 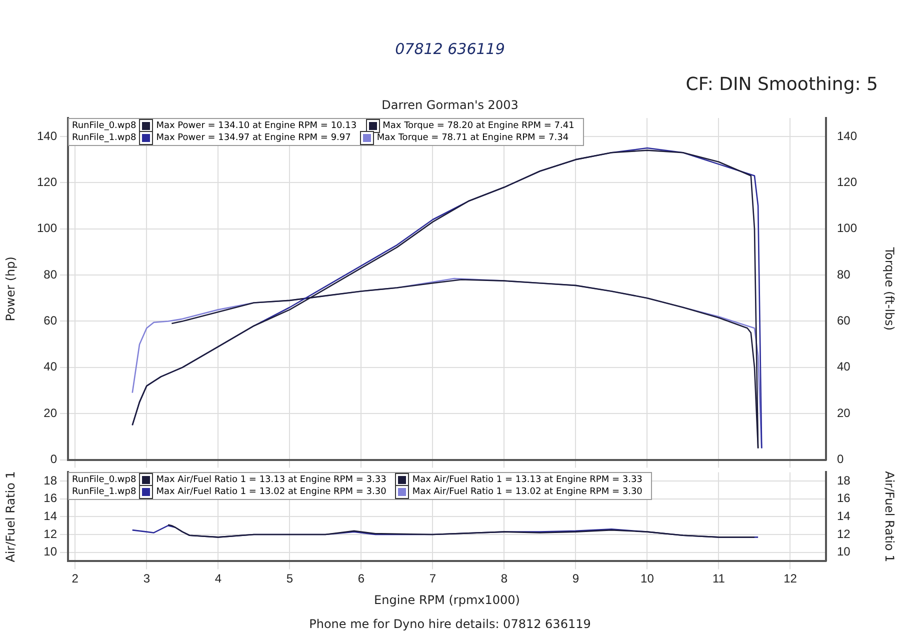 What do you see at coordinates (10, 289) in the screenshot?
I see `y-axis-title: Power (hp)` at bounding box center [10, 289].